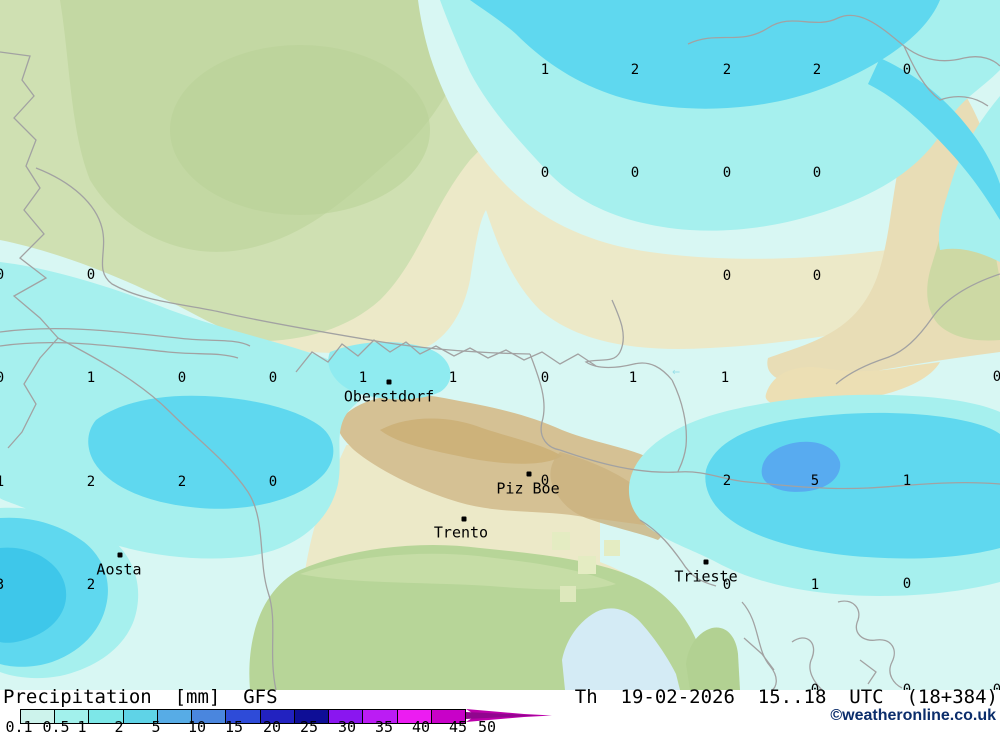  Describe the element at coordinates (934, 139) in the screenshot. I see `precip-dark-northeast-arm` at that location.